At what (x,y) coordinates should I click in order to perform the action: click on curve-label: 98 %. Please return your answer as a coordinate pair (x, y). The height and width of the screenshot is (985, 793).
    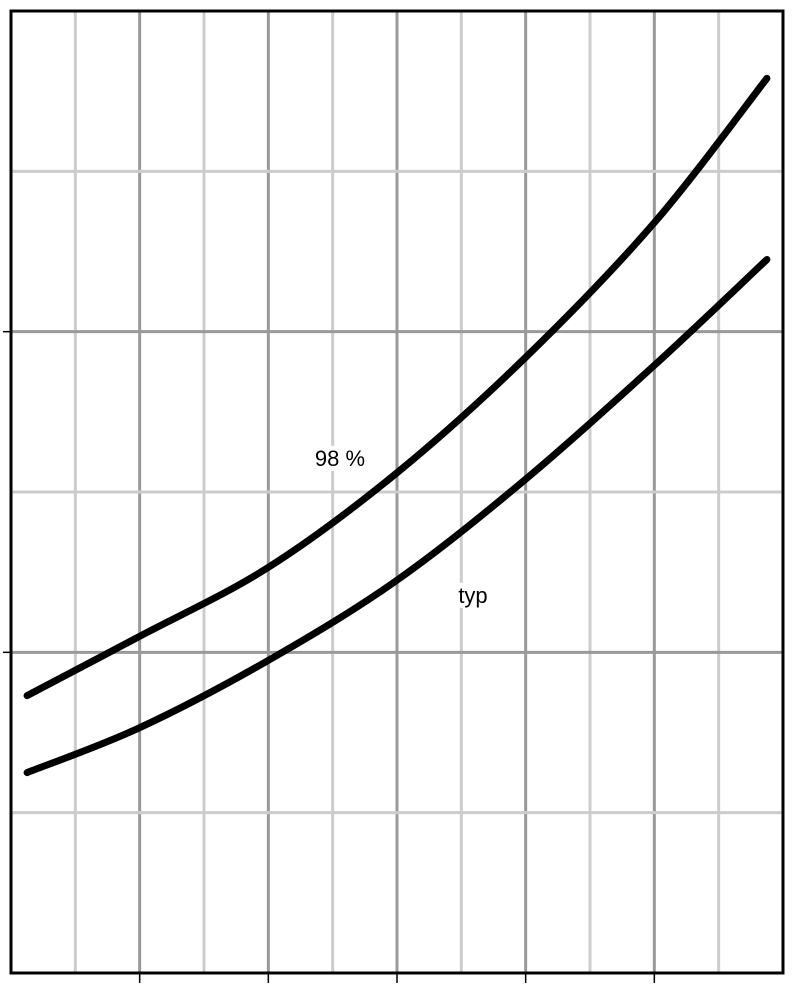
    Looking at the image, I should click on (340, 458).